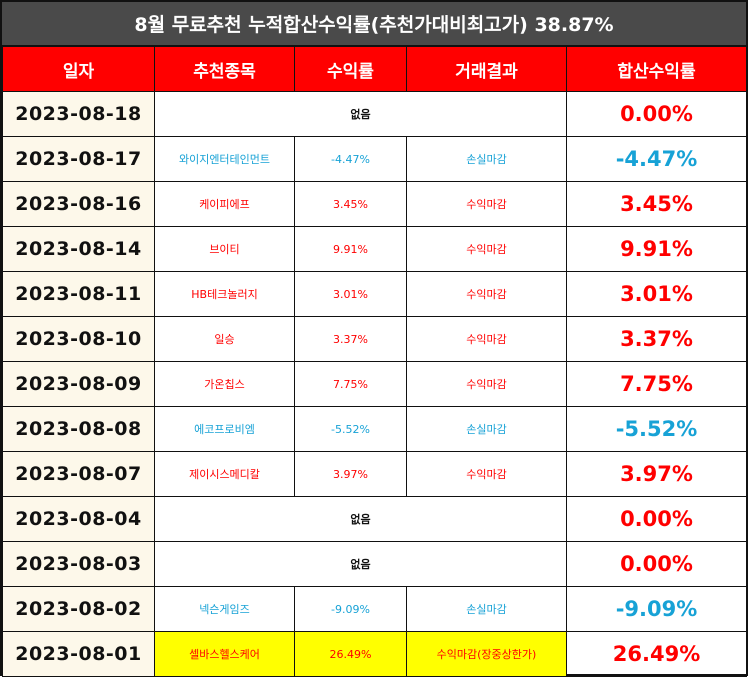 This screenshot has width=748, height=677. I want to click on stock-cell: HB테크놀러지, so click(224, 294).